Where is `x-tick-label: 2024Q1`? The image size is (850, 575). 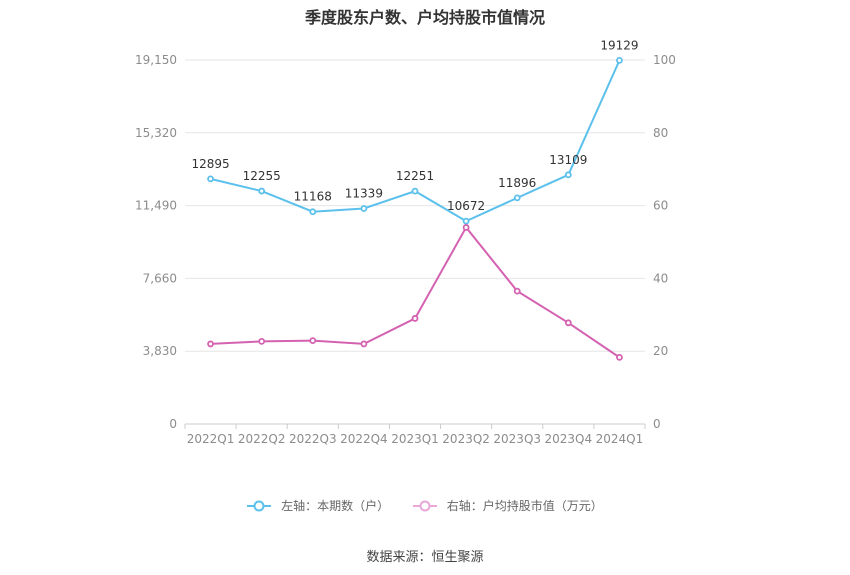
x-tick-label: 2024Q1 is located at coordinates (620, 439).